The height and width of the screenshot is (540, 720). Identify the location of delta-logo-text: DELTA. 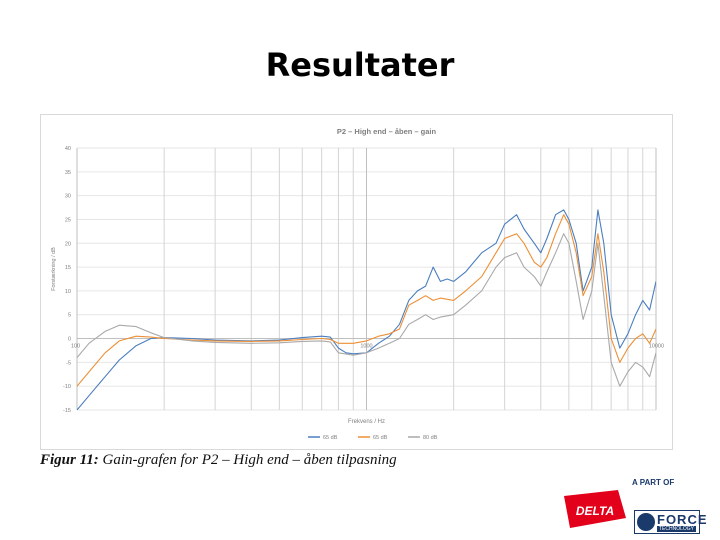
(595, 511).